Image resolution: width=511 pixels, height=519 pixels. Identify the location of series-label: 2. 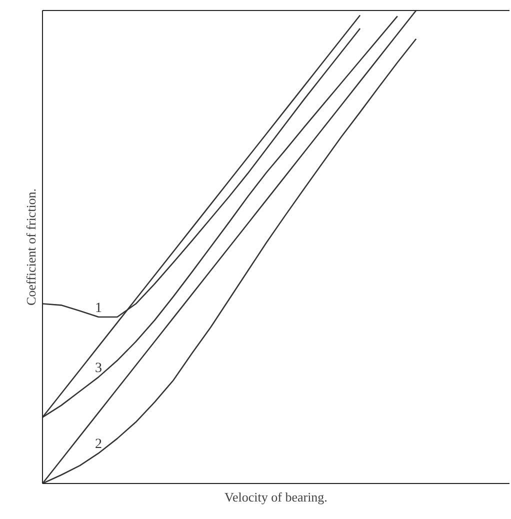
(98, 444).